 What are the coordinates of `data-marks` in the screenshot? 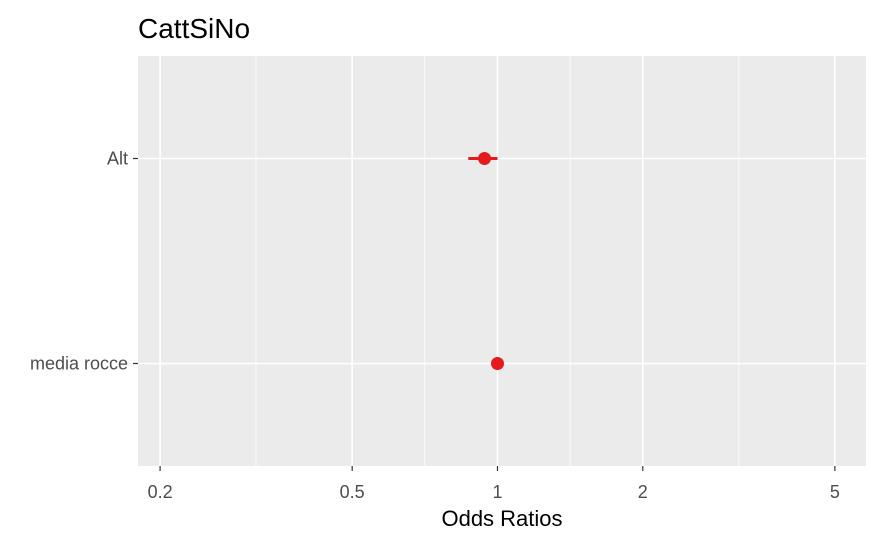 It's located at (486, 261).